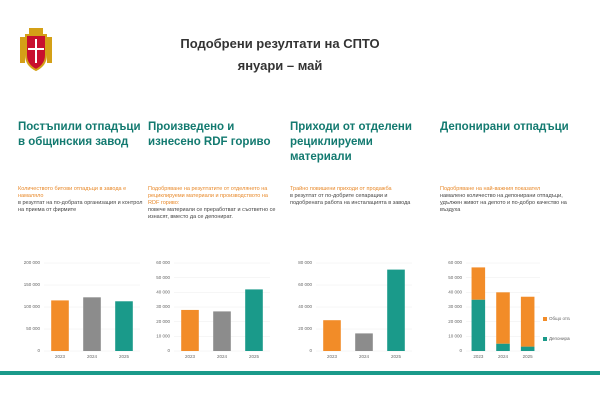 Image resolution: width=600 pixels, height=400 pixels. I want to click on panel-title: Депонирани отпадъци, so click(504, 127).